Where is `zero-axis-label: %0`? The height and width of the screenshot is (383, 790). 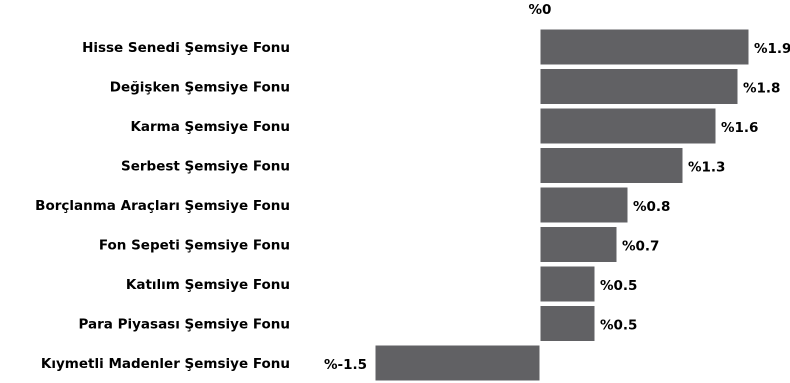
zero-axis-label: %0 is located at coordinates (540, 10).